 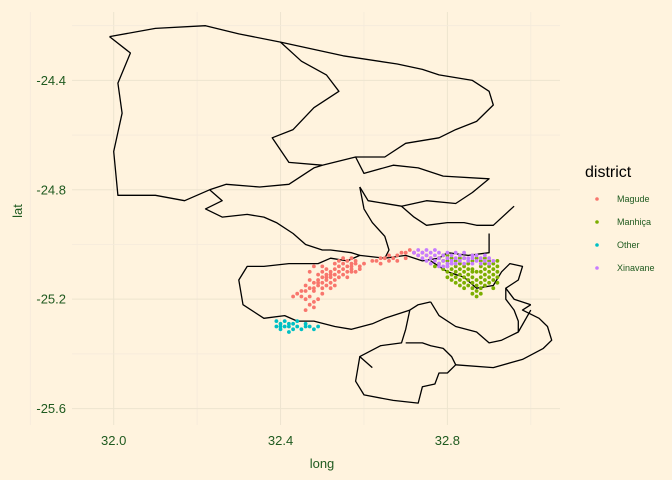 I want to click on legend: district Magude Manhiça Other Xinavane, so click(x=620, y=218).